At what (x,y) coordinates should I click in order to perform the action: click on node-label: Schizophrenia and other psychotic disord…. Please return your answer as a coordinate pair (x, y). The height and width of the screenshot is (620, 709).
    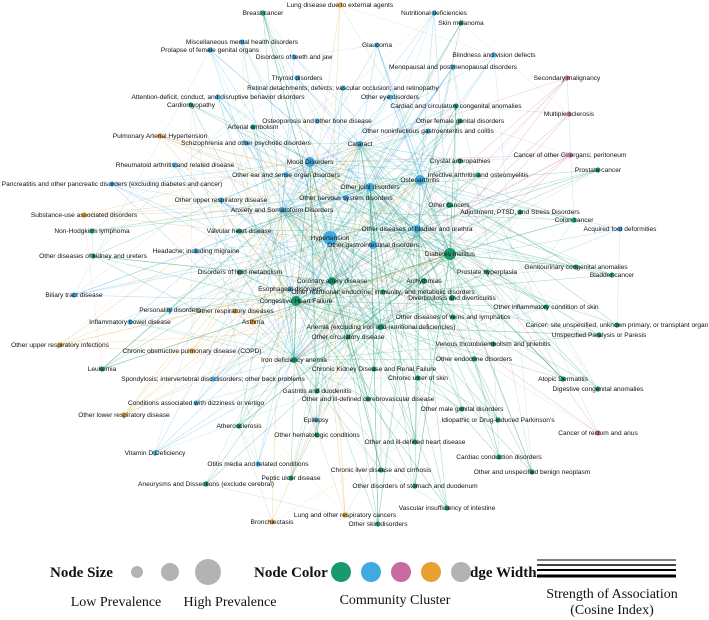
    Looking at the image, I should click on (246, 143).